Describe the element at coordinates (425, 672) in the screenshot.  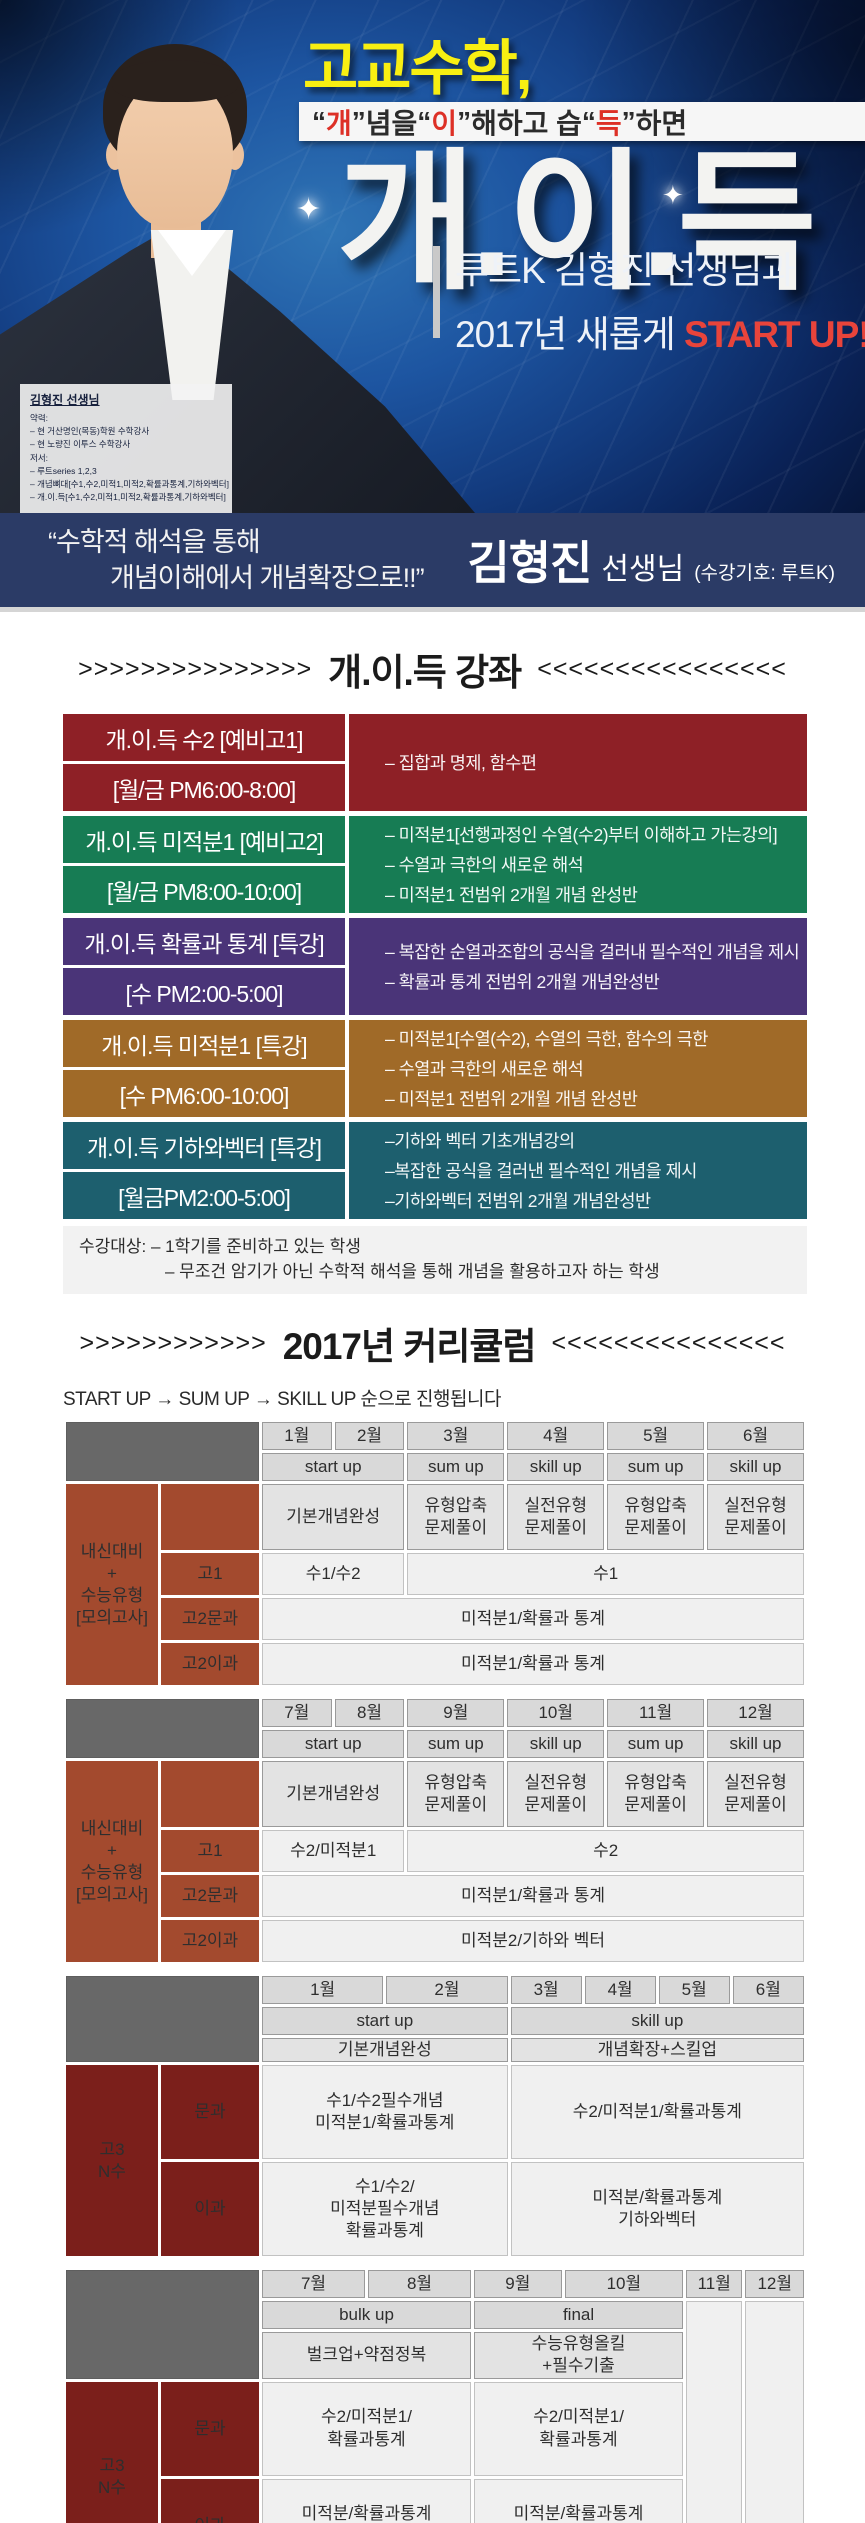
I see `section-title: 개.이.득 강좌` at that location.